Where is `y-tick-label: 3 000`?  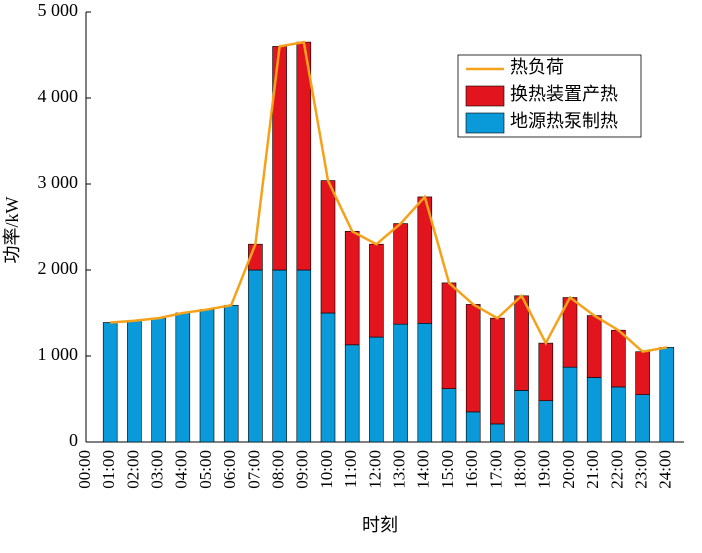
y-tick-label: 3 000 is located at coordinates (58, 182).